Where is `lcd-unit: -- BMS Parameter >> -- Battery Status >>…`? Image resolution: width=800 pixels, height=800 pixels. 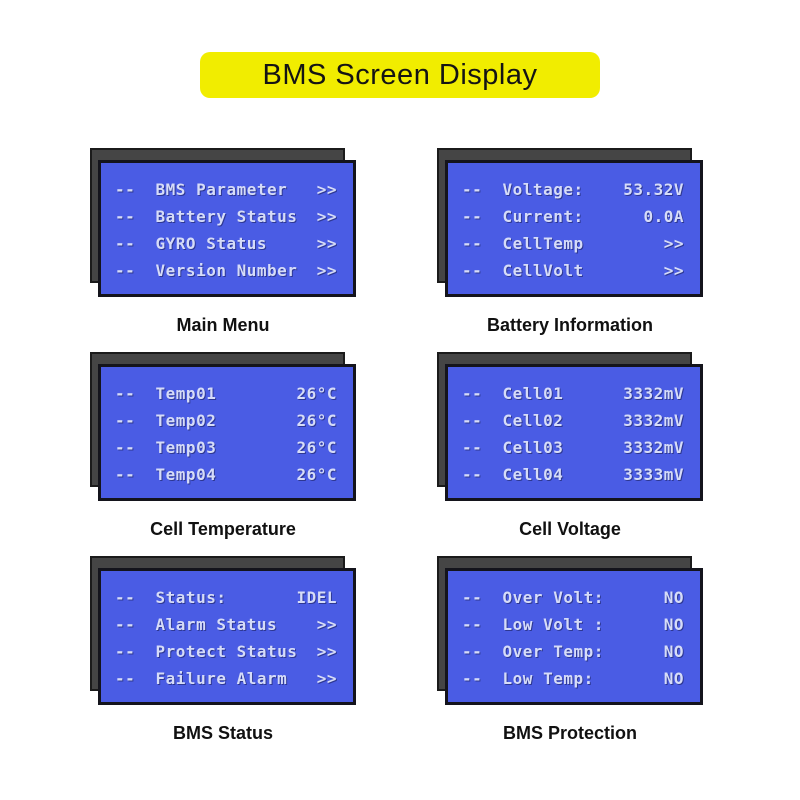 lcd-unit: -- BMS Parameter >> -- Battery Status >>… is located at coordinates (223, 222).